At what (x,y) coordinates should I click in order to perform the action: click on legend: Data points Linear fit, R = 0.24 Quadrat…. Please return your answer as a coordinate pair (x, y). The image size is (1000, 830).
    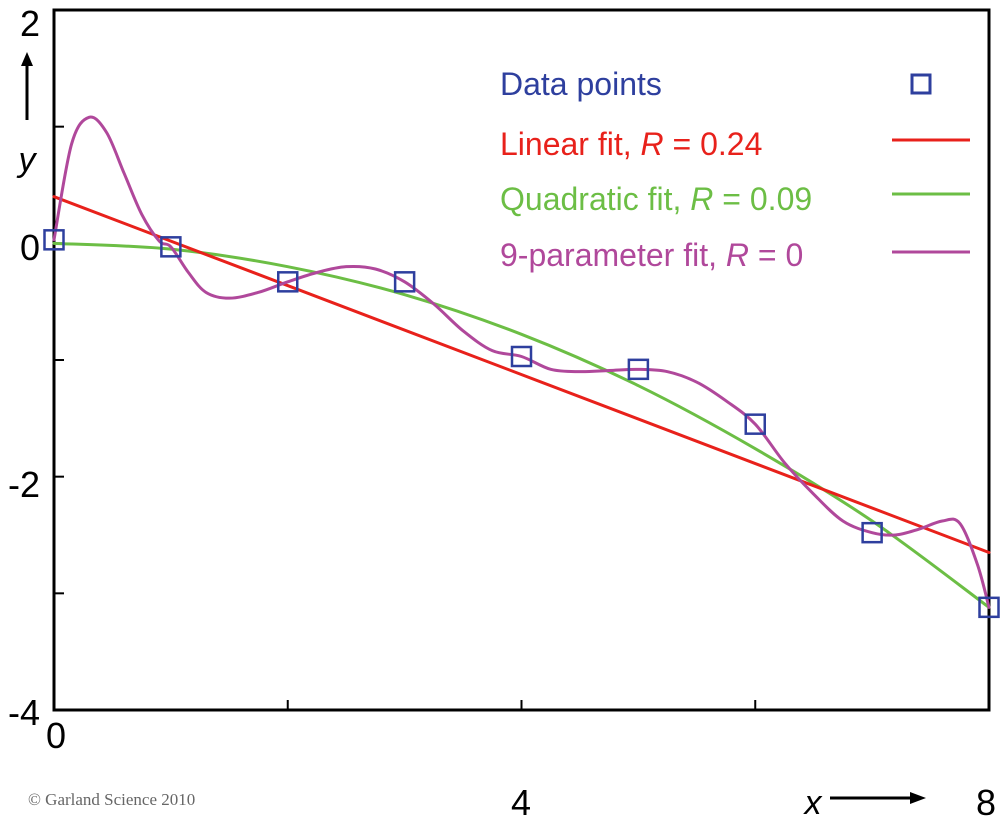
    Looking at the image, I should click on (735, 169).